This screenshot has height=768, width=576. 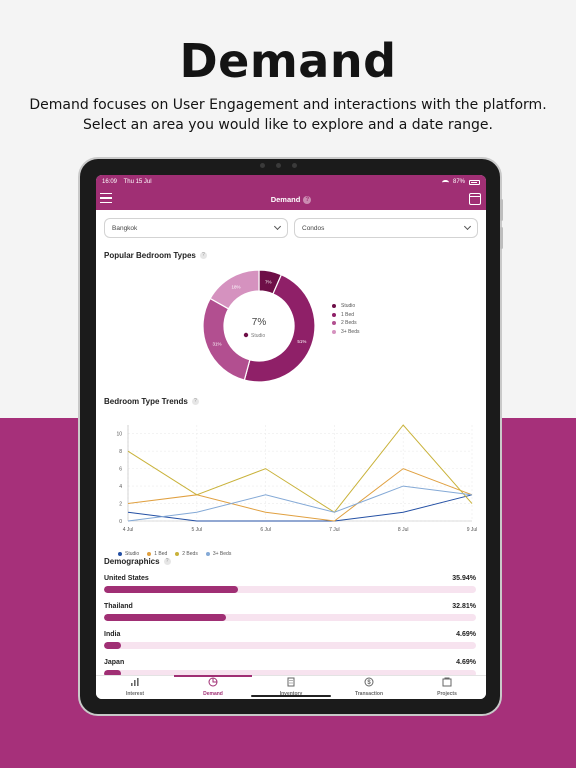 What do you see at coordinates (126, 578) in the screenshot?
I see `country-name: United States` at bounding box center [126, 578].